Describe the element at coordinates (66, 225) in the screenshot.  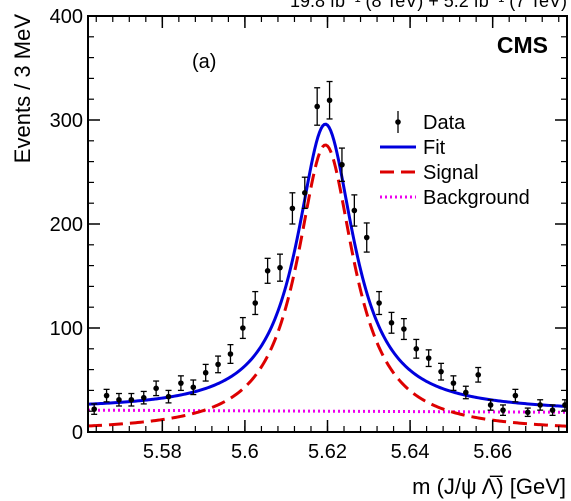
I see `y-tick-label: 200` at that location.